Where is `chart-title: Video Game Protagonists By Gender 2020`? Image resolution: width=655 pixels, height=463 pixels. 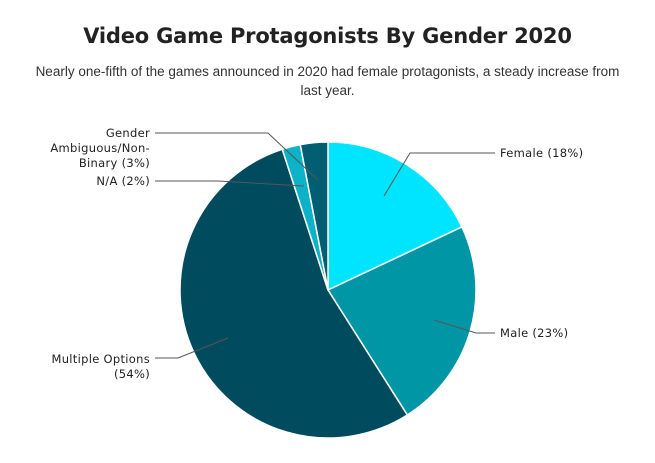
chart-title: Video Game Protagonists By Gender 2020 is located at coordinates (327, 36).